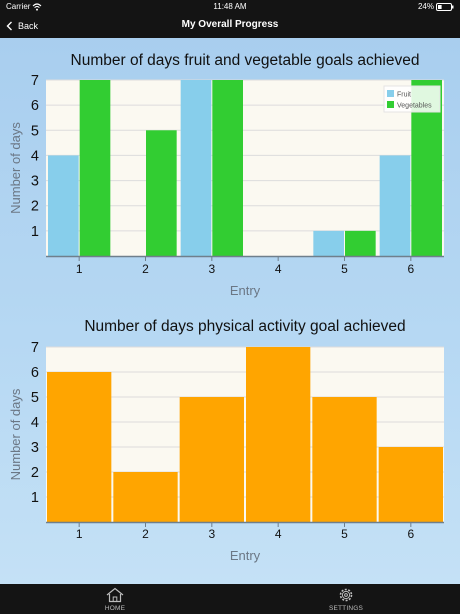 The width and height of the screenshot is (460, 614). I want to click on tab-bar: HOME SETTINGS, so click(230, 599).